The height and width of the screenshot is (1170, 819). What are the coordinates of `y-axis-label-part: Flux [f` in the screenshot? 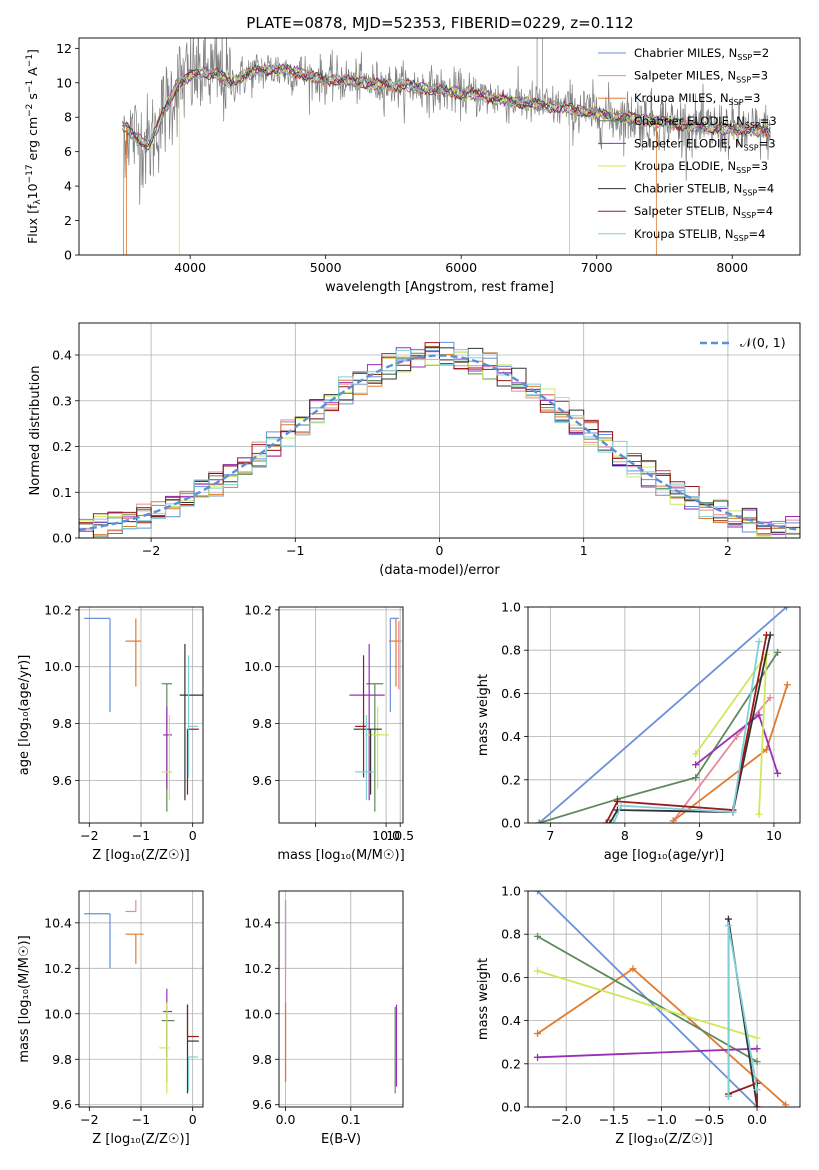 It's located at (32, 224).